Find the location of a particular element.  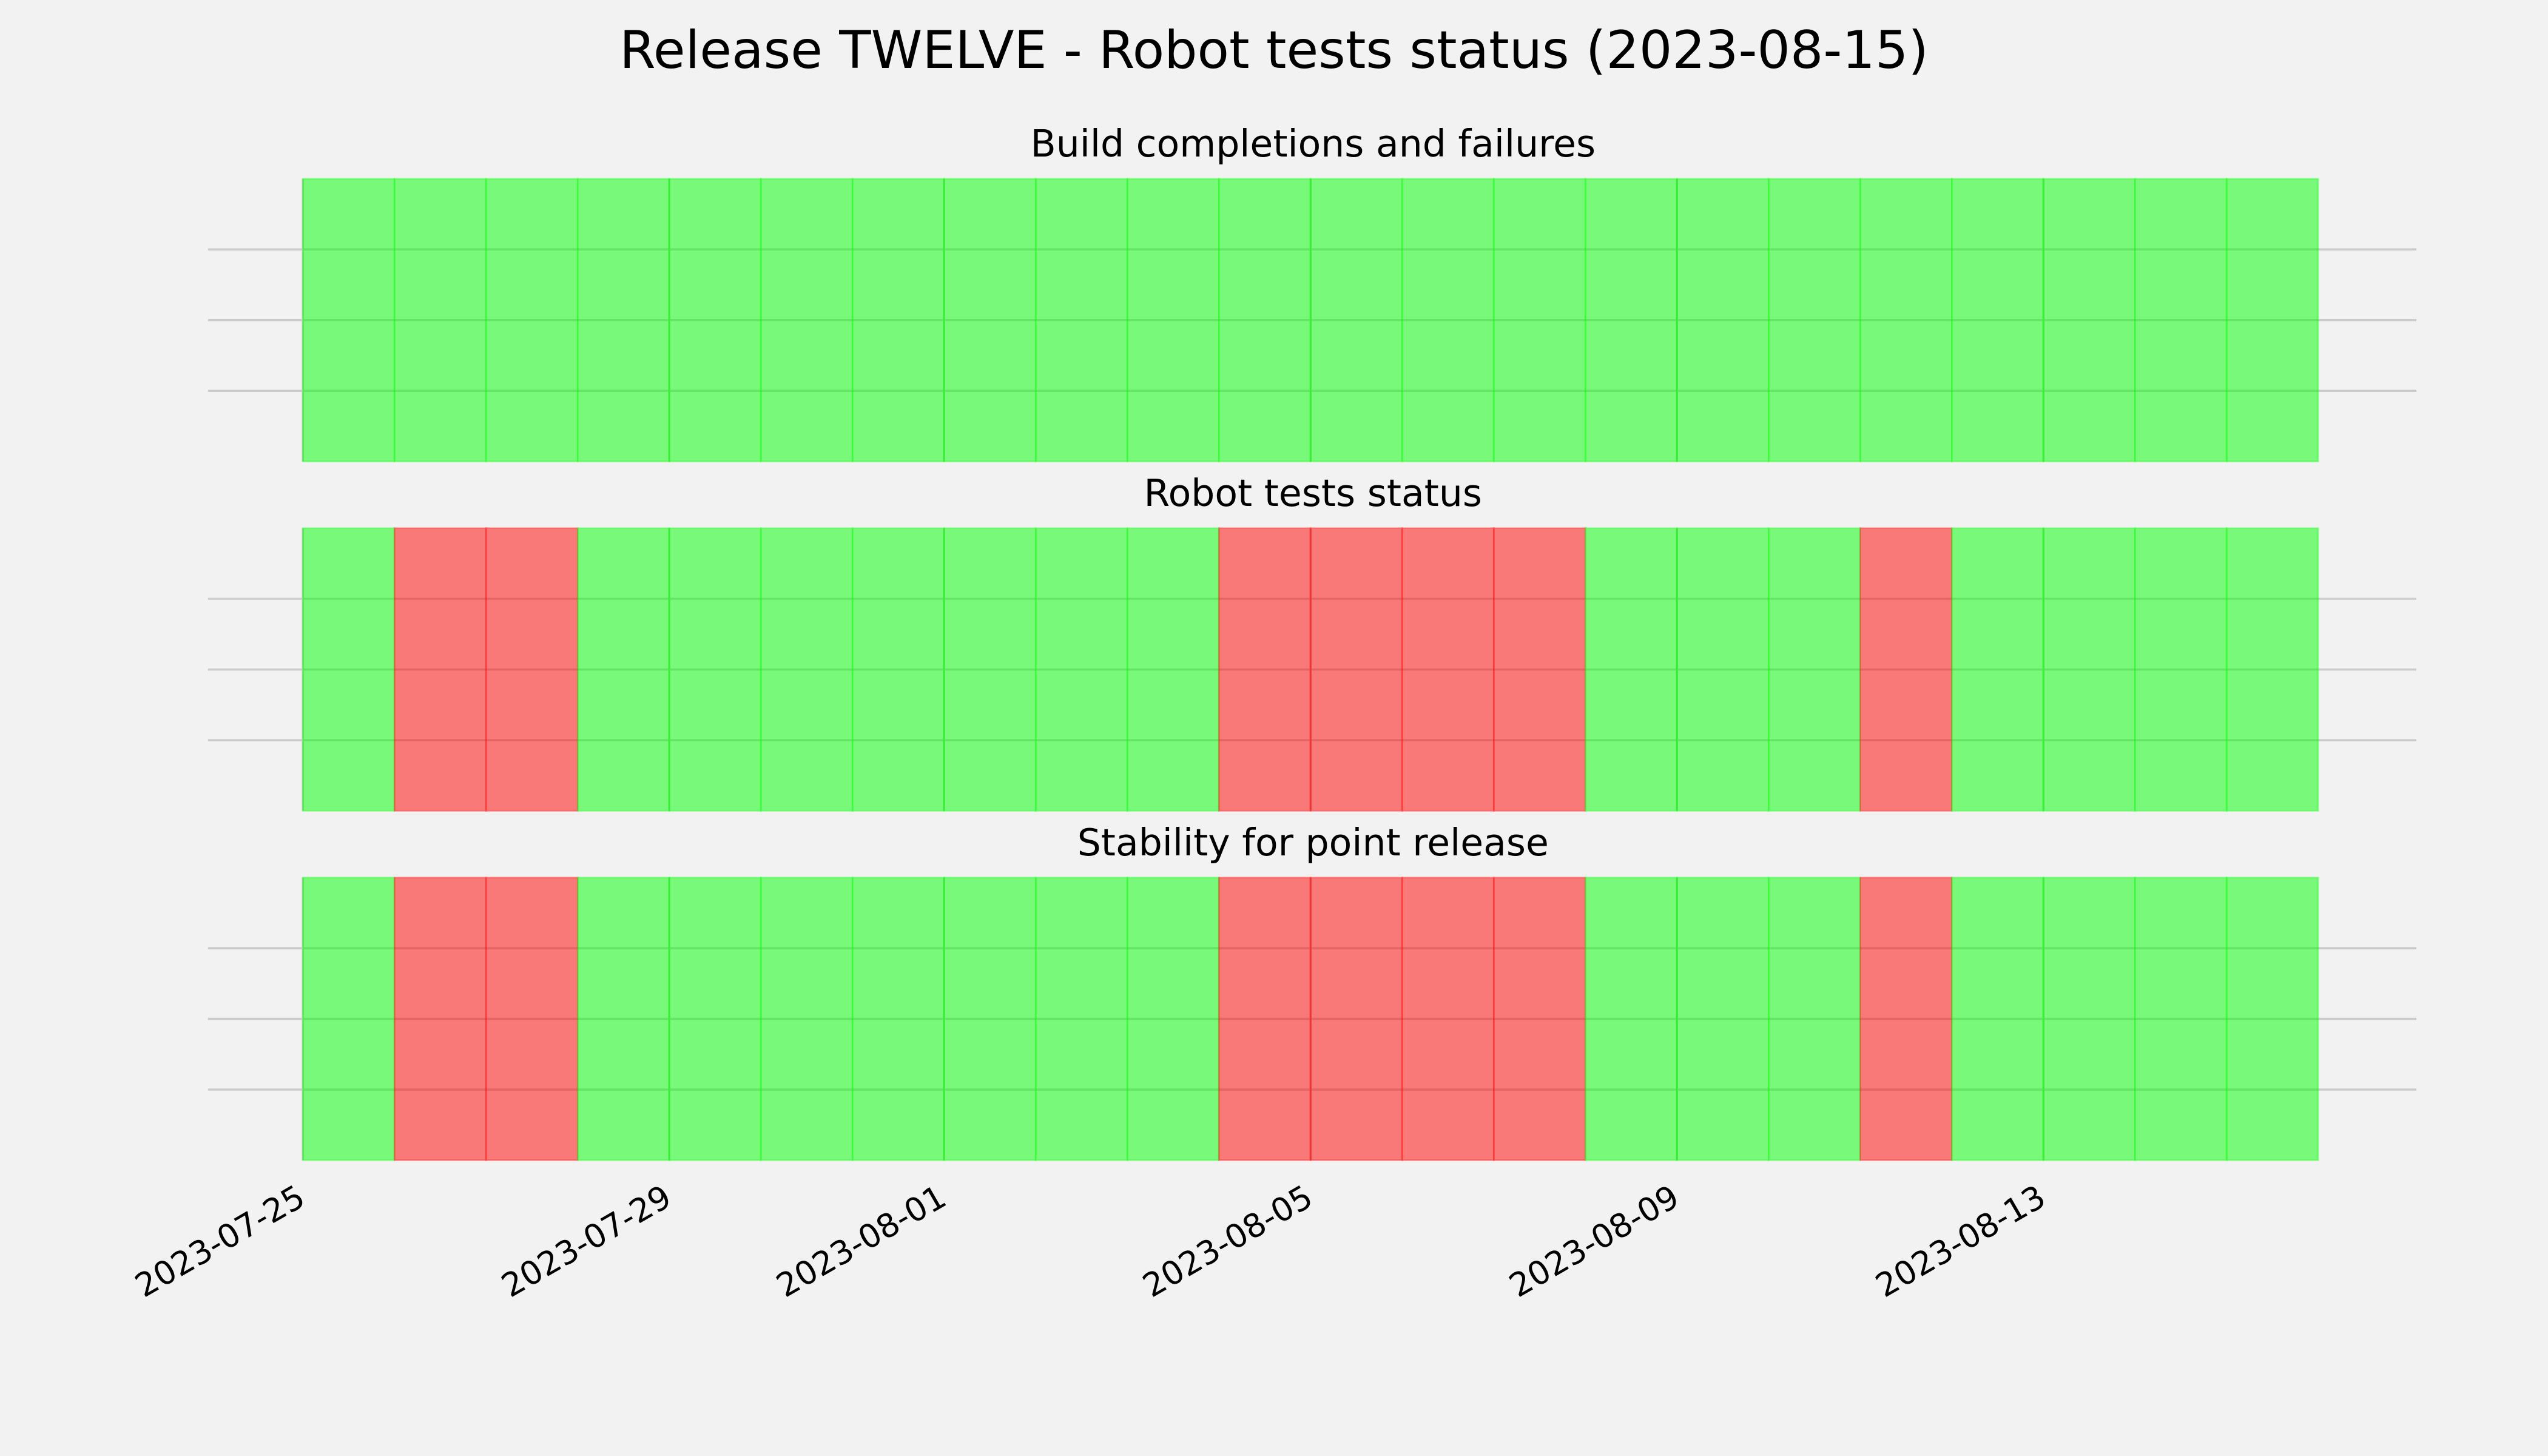

subplot-title: Robot tests status is located at coordinates (1313, 493).